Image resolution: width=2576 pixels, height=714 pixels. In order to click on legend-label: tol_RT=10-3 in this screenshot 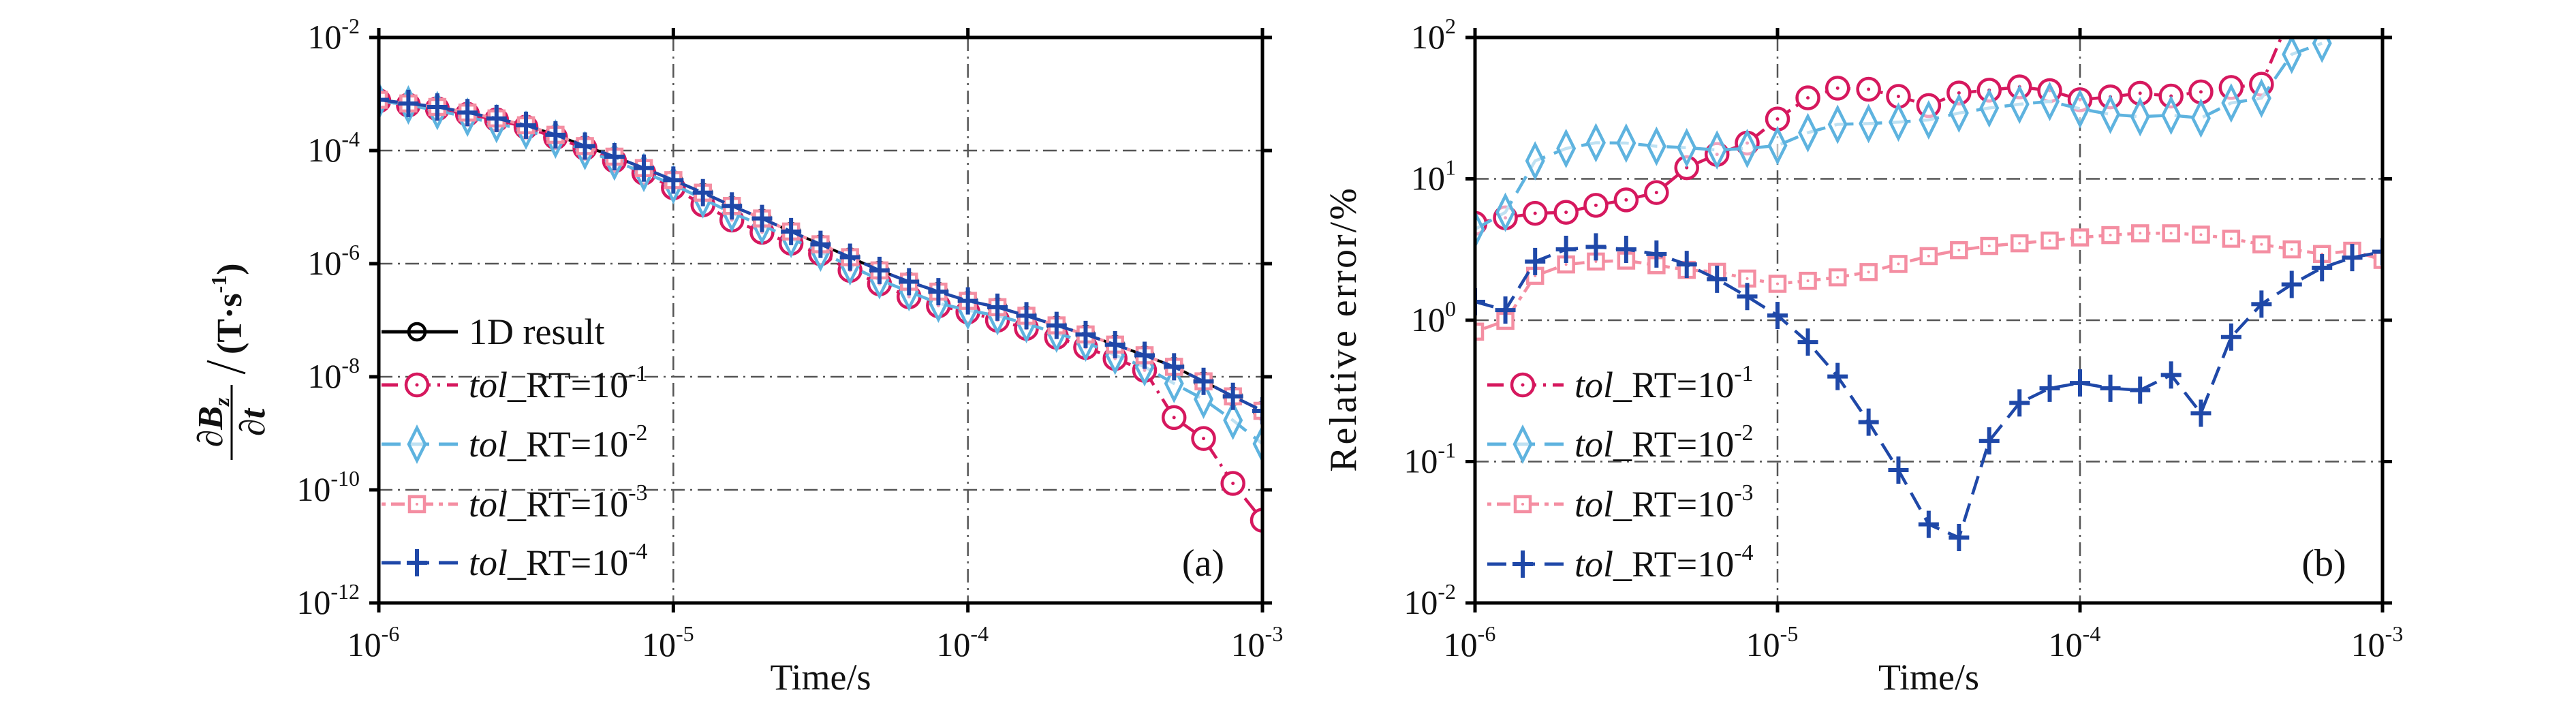, I will do `click(1664, 502)`.